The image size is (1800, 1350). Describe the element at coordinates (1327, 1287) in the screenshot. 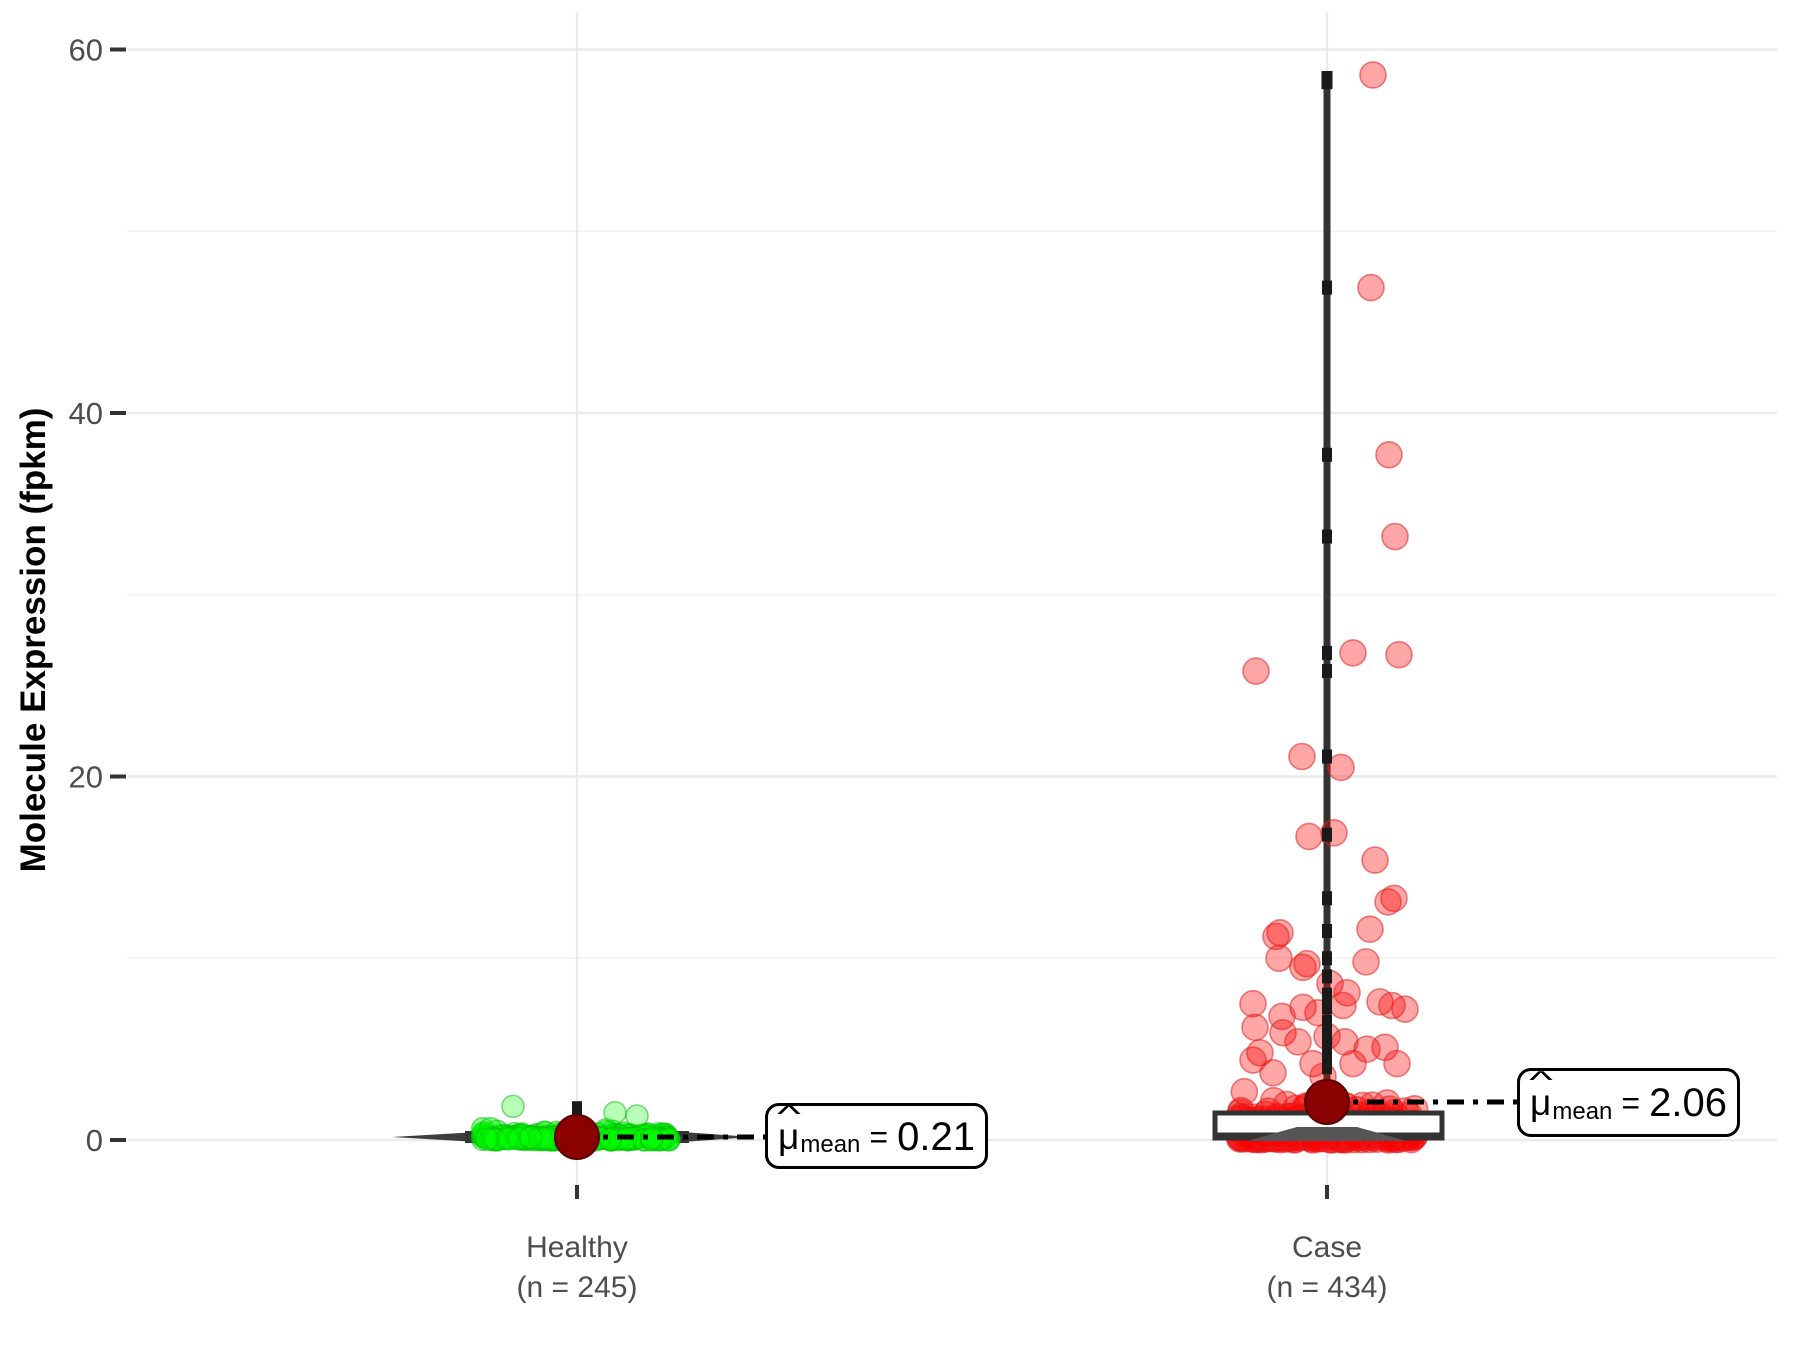

I see `group-n-case: (n = 434)` at that location.